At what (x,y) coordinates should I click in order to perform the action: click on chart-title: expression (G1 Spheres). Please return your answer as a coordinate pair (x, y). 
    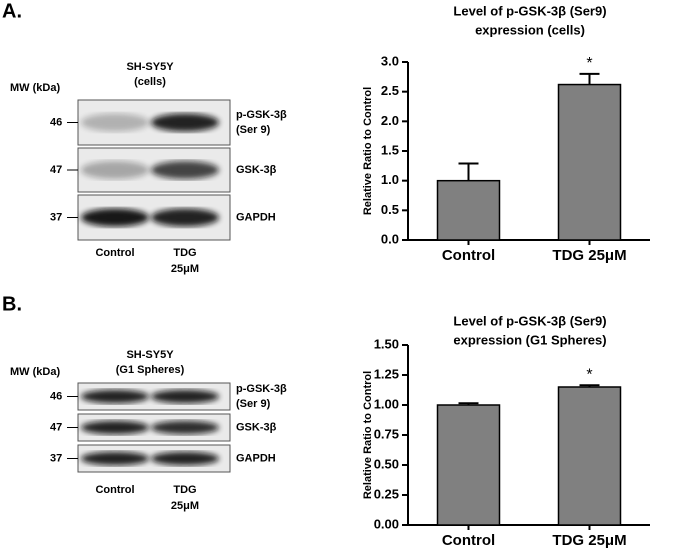
    Looking at the image, I should click on (529, 339).